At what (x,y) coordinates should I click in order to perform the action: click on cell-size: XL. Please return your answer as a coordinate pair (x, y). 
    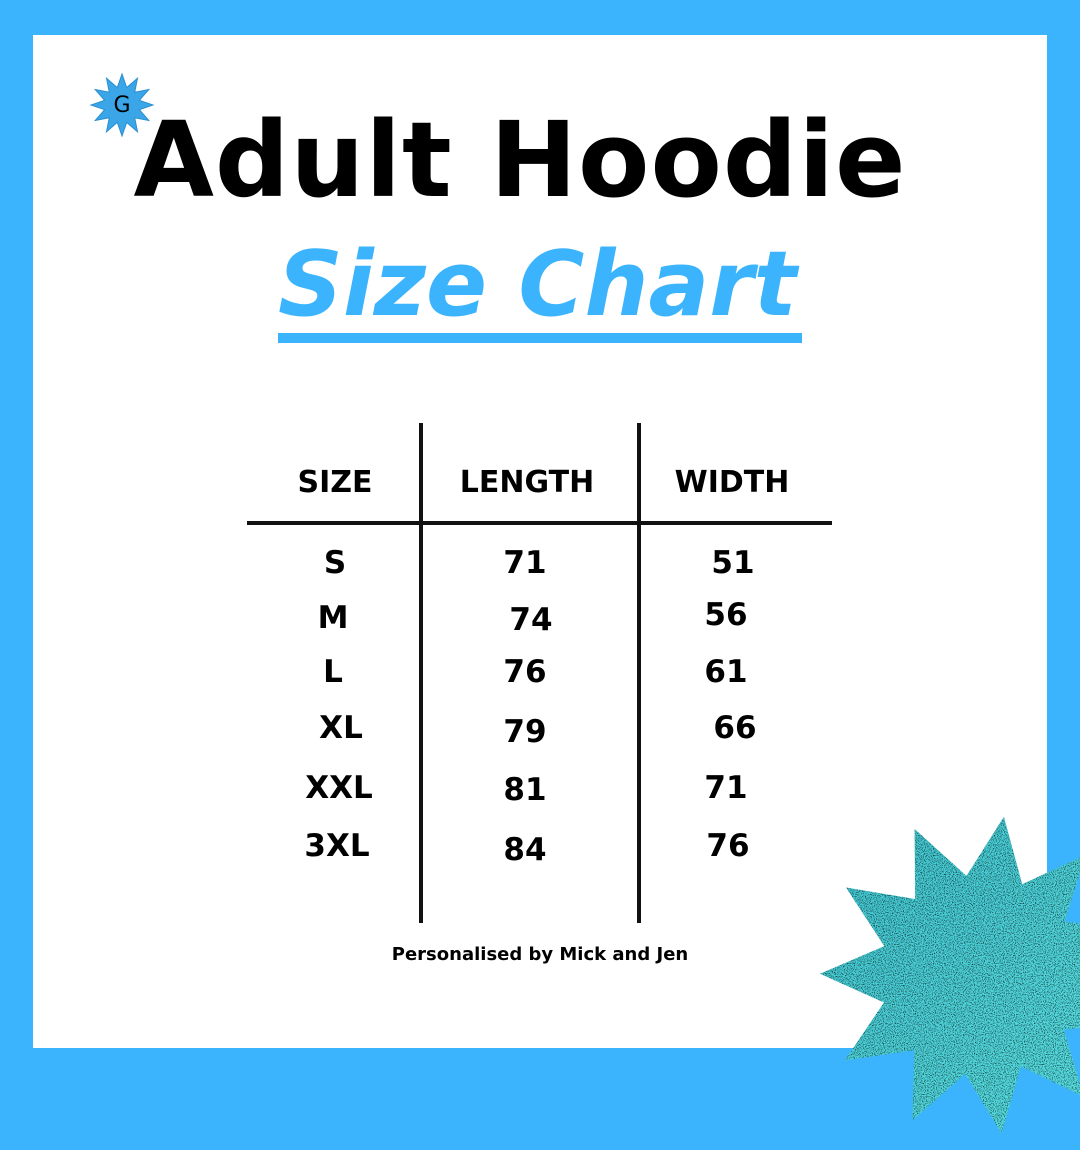
    Looking at the image, I should click on (341, 728).